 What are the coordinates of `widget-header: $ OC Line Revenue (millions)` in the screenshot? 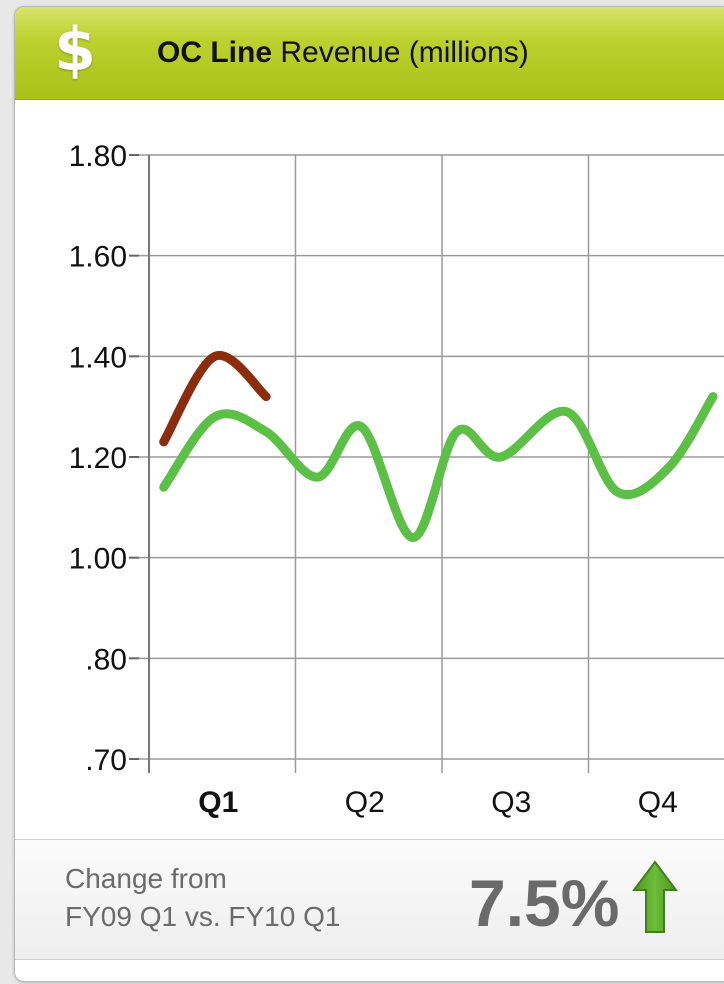 It's located at (369, 53).